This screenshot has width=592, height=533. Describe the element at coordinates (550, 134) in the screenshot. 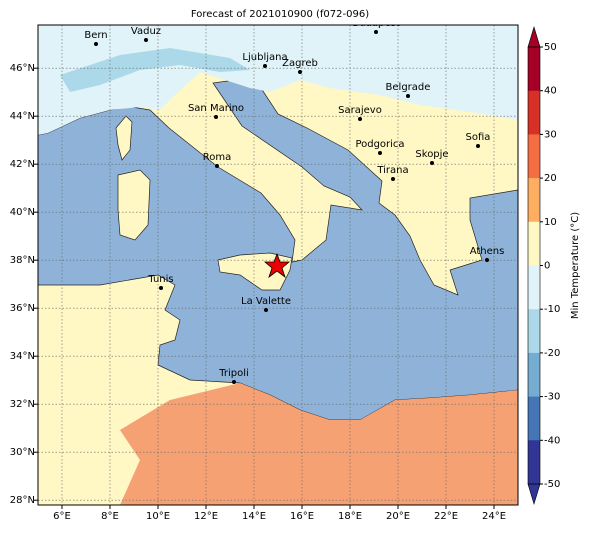

I see `colorbar-tick-label: 30` at that location.